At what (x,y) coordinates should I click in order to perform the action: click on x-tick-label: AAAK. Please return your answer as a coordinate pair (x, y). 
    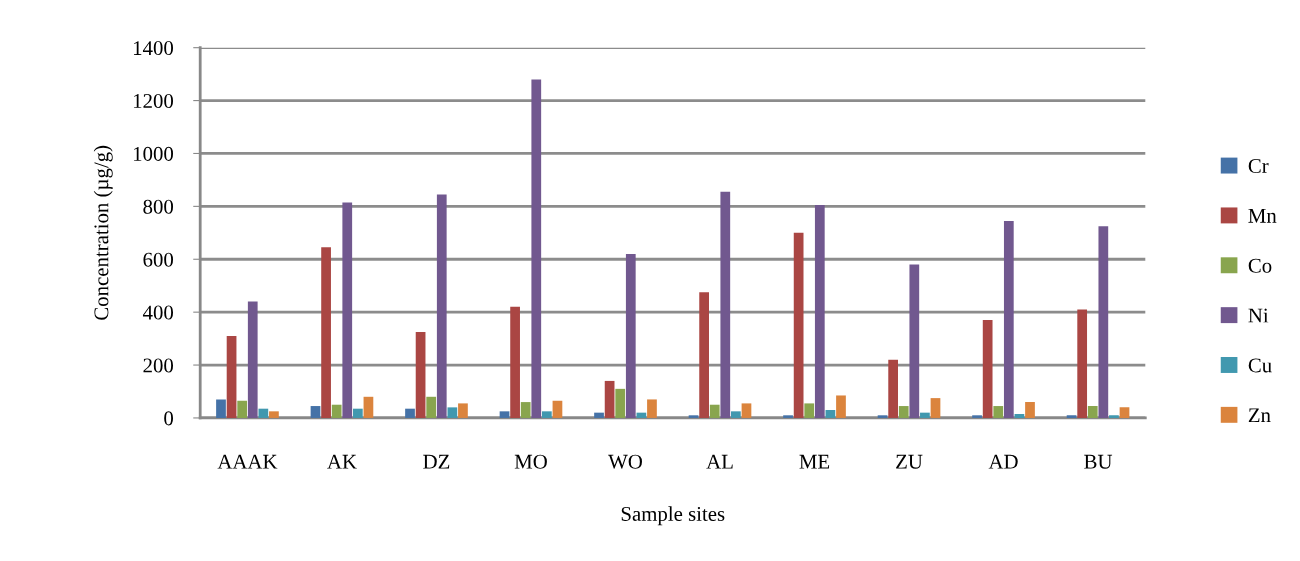
    Looking at the image, I should click on (247, 461).